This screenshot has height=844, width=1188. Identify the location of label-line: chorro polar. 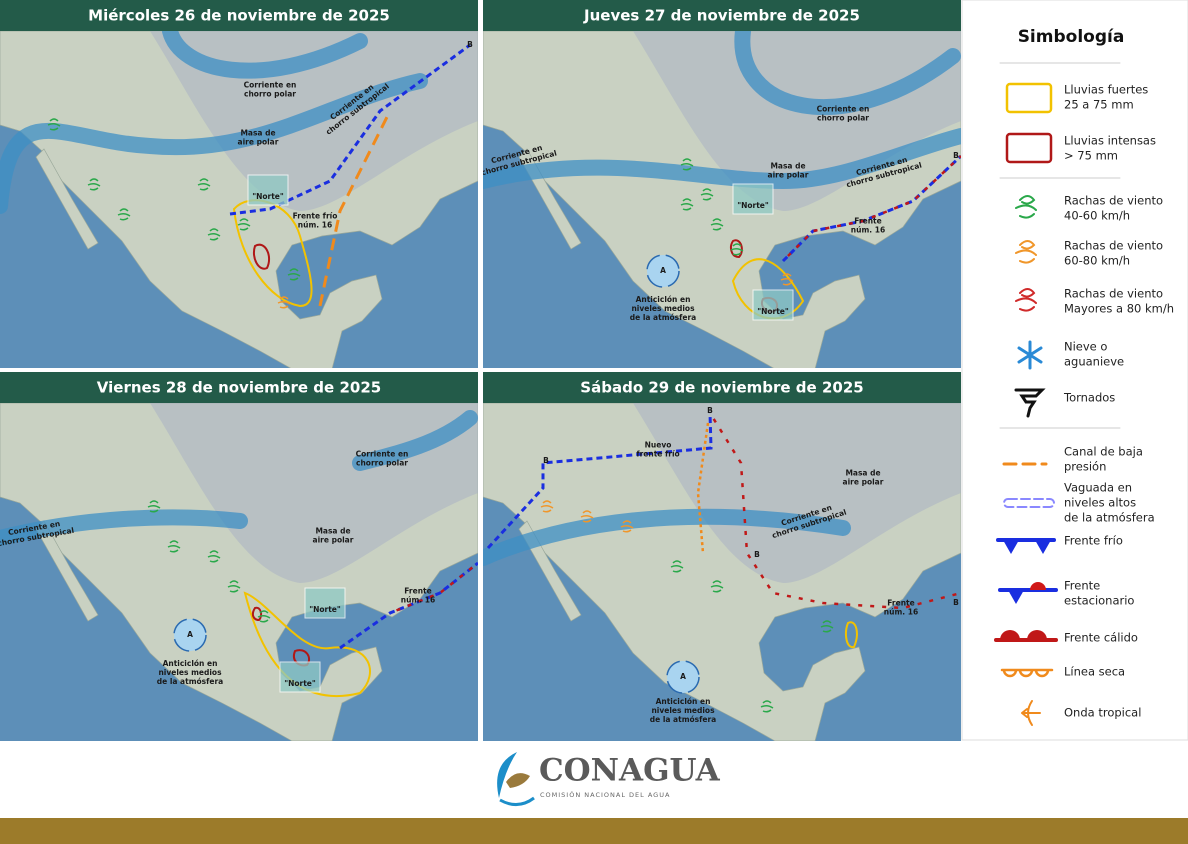
(843, 118).